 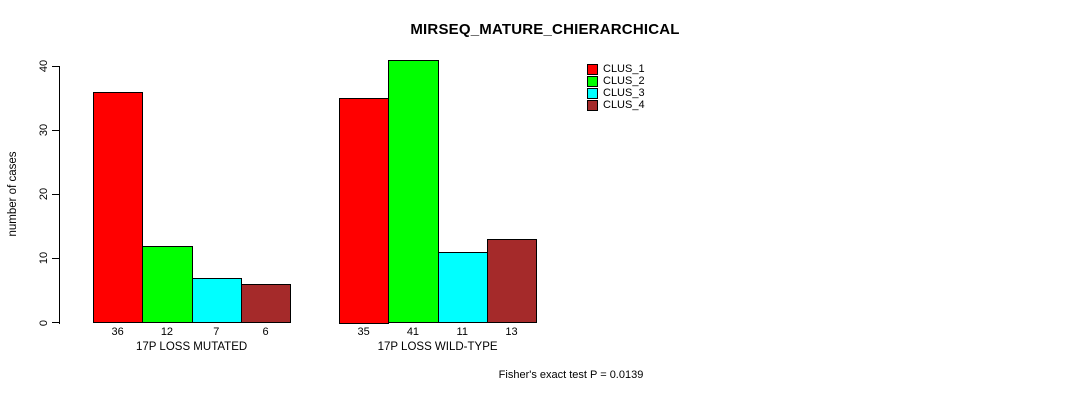 I want to click on legend-row: CLUS_4, so click(x=616, y=105).